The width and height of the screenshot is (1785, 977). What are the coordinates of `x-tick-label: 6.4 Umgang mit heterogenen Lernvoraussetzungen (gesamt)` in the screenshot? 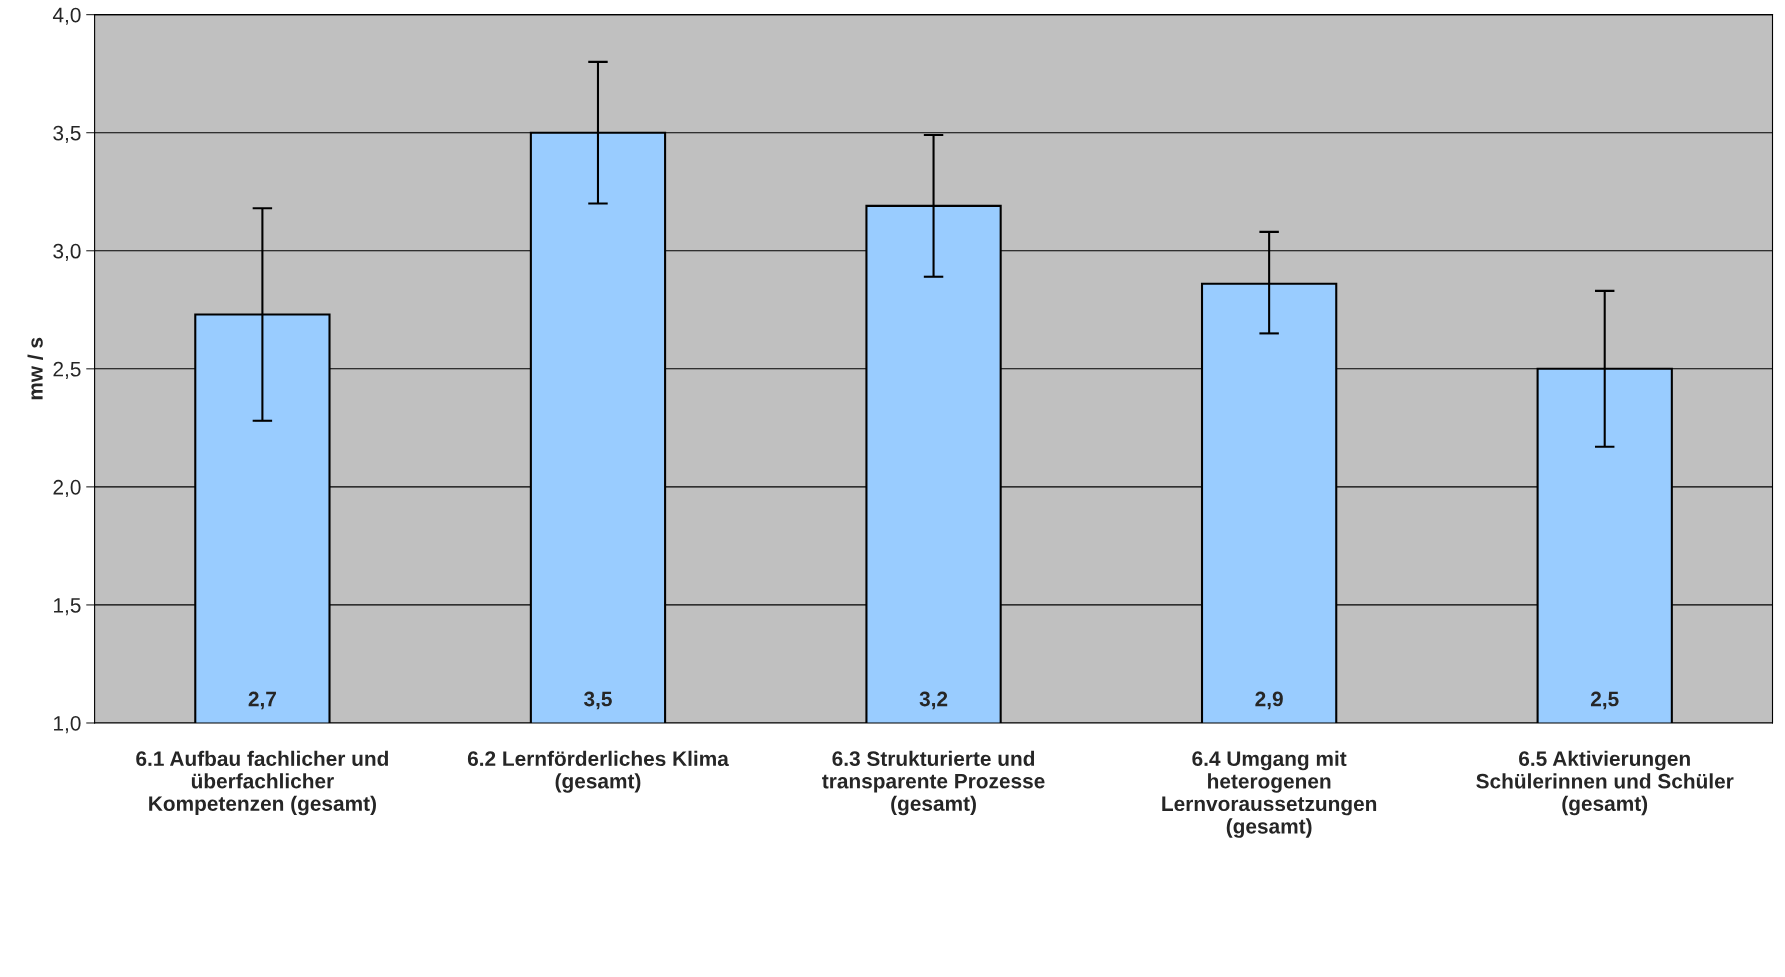 It's located at (1269, 794).